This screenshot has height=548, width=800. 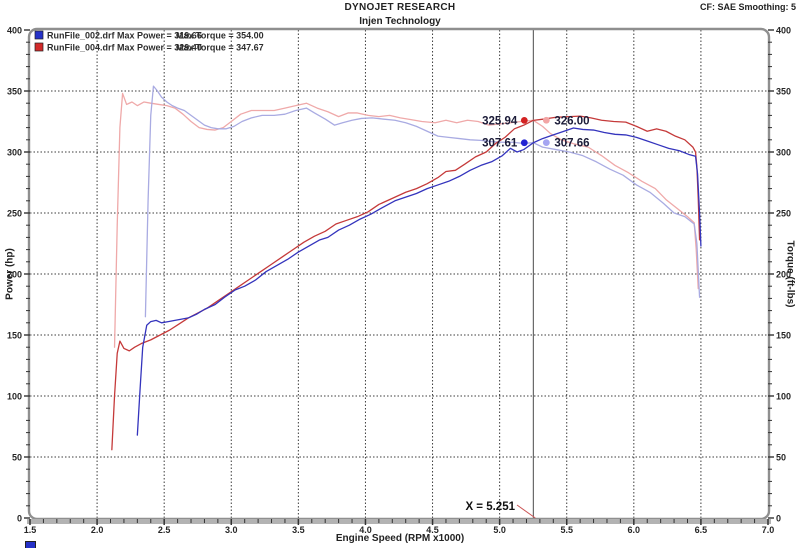 What do you see at coordinates (400, 7) in the screenshot?
I see `chart-title: DYNOJET RESEARCH` at bounding box center [400, 7].